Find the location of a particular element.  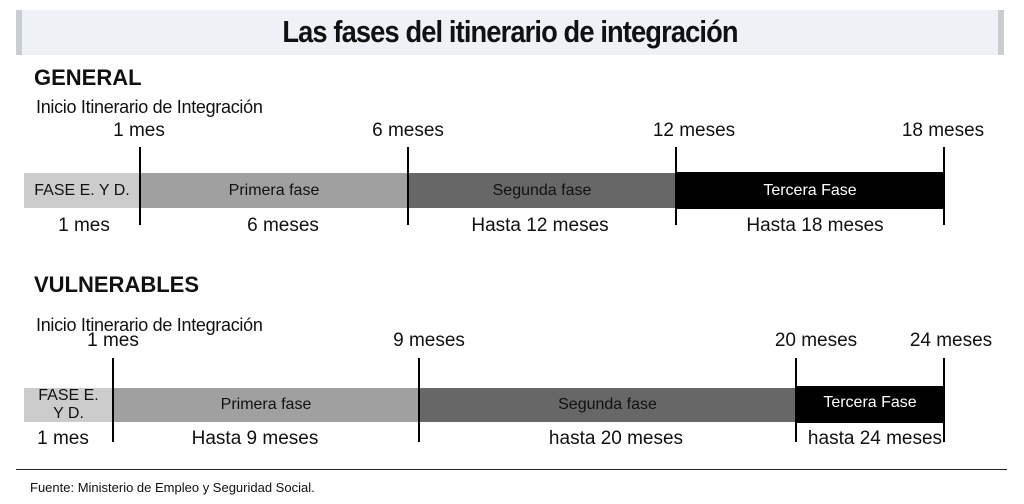

vulnerables-heading: VULNERABLES is located at coordinates (117, 284).